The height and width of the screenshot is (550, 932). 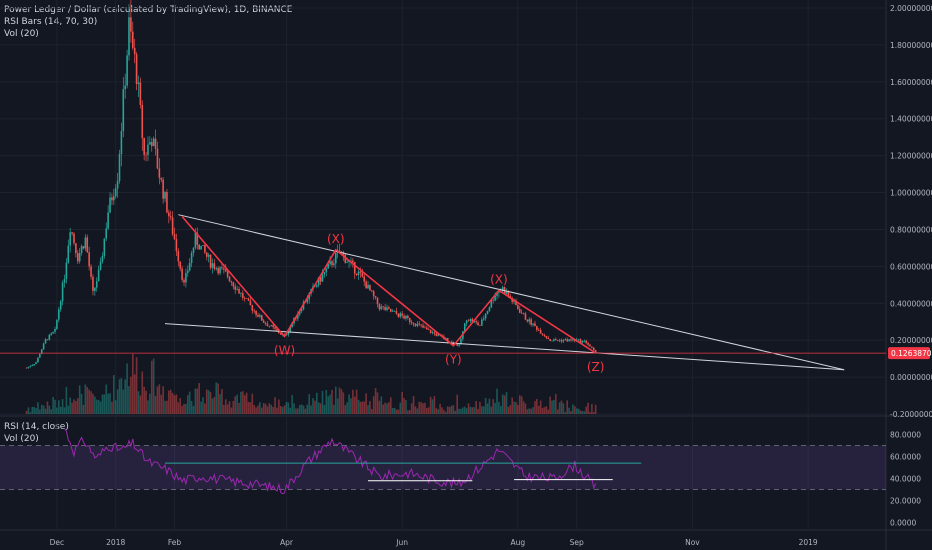 What do you see at coordinates (596, 367) in the screenshot?
I see `wave-label: (Z)` at bounding box center [596, 367].